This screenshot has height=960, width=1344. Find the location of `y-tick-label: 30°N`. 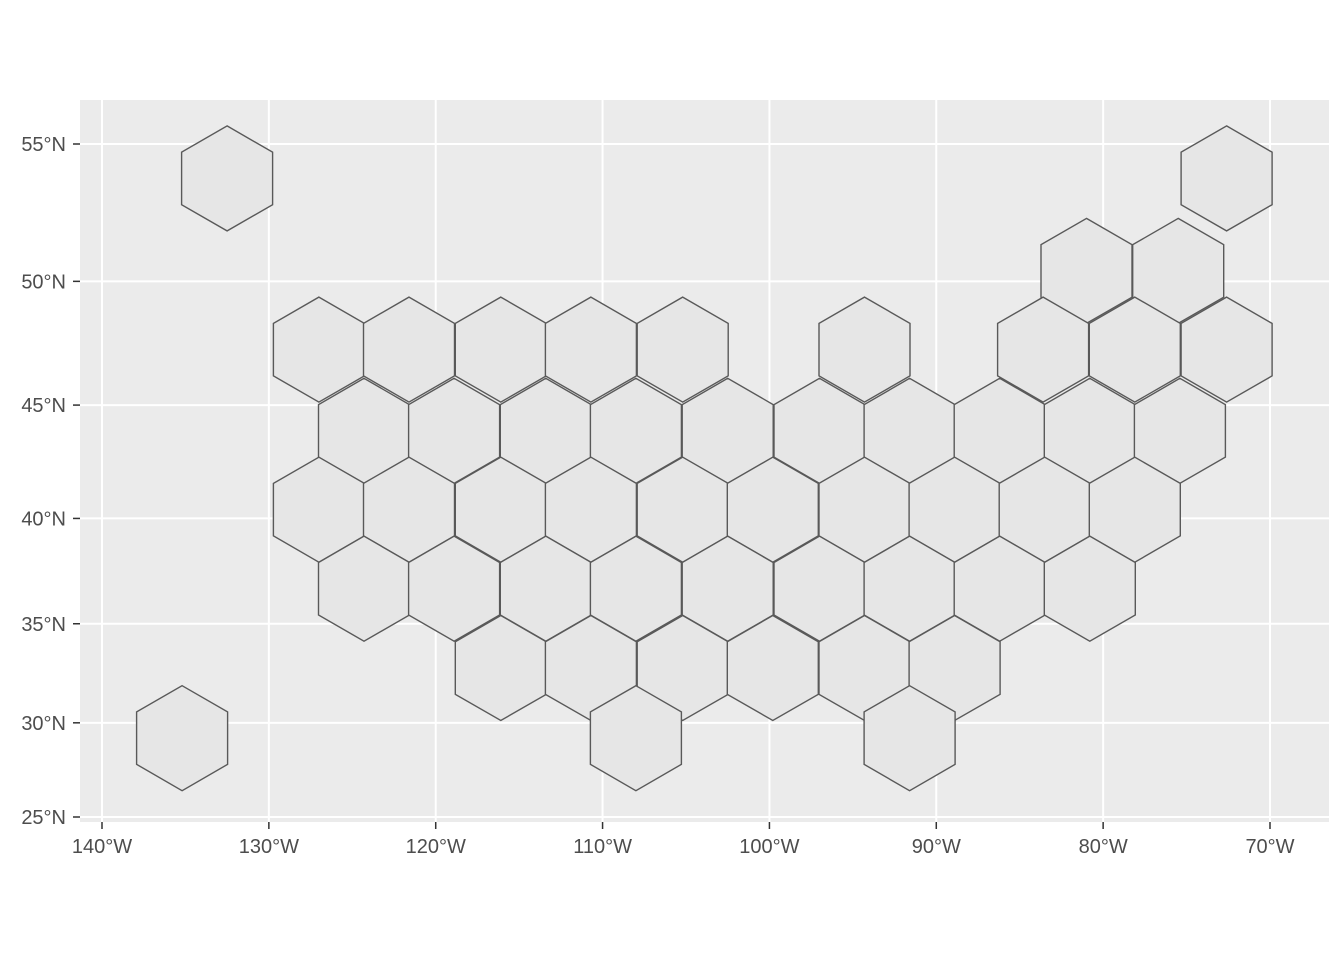

y-tick-label: 30°N is located at coordinates (43, 724).